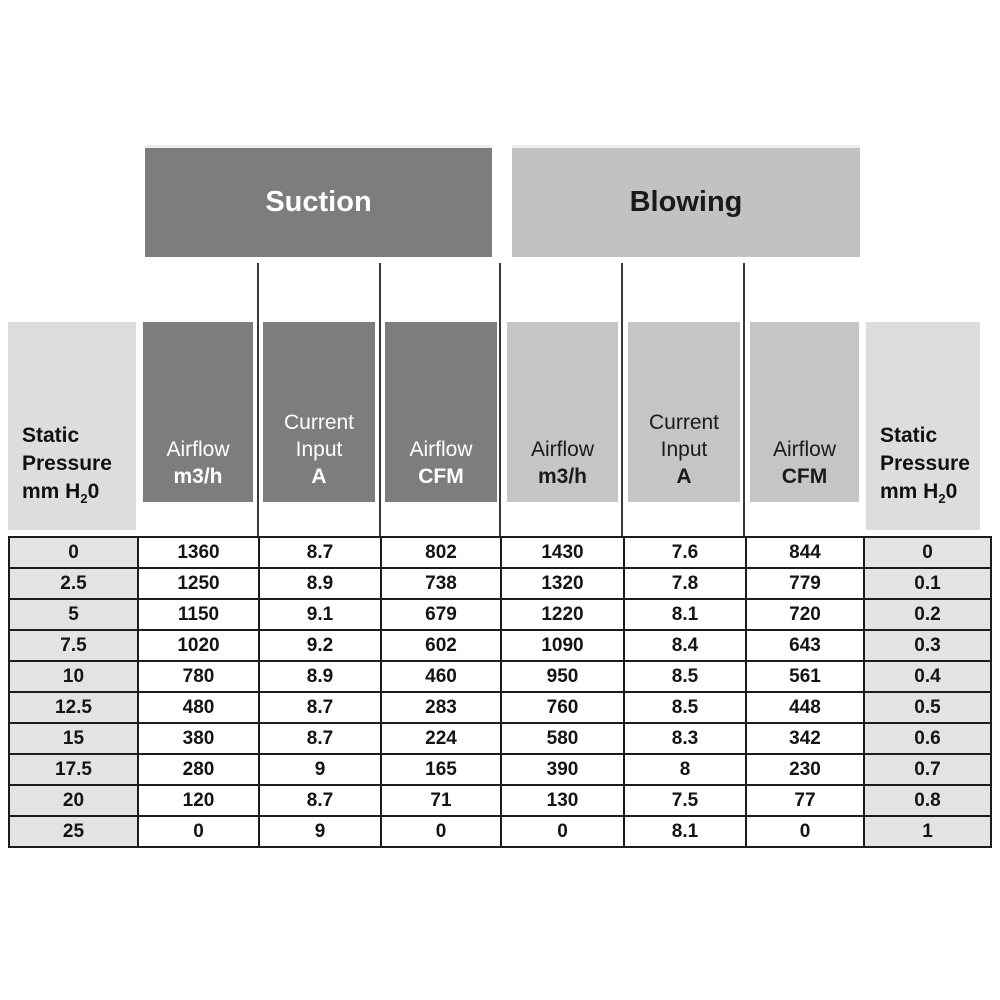  What do you see at coordinates (198, 583) in the screenshot?
I see `table-cell: 1250` at bounding box center [198, 583].